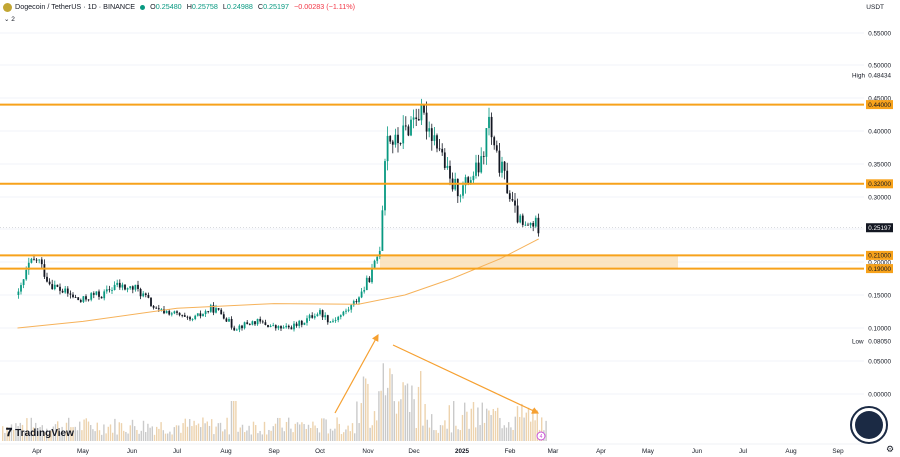  I want to click on marker-bg, so click(870, 75).